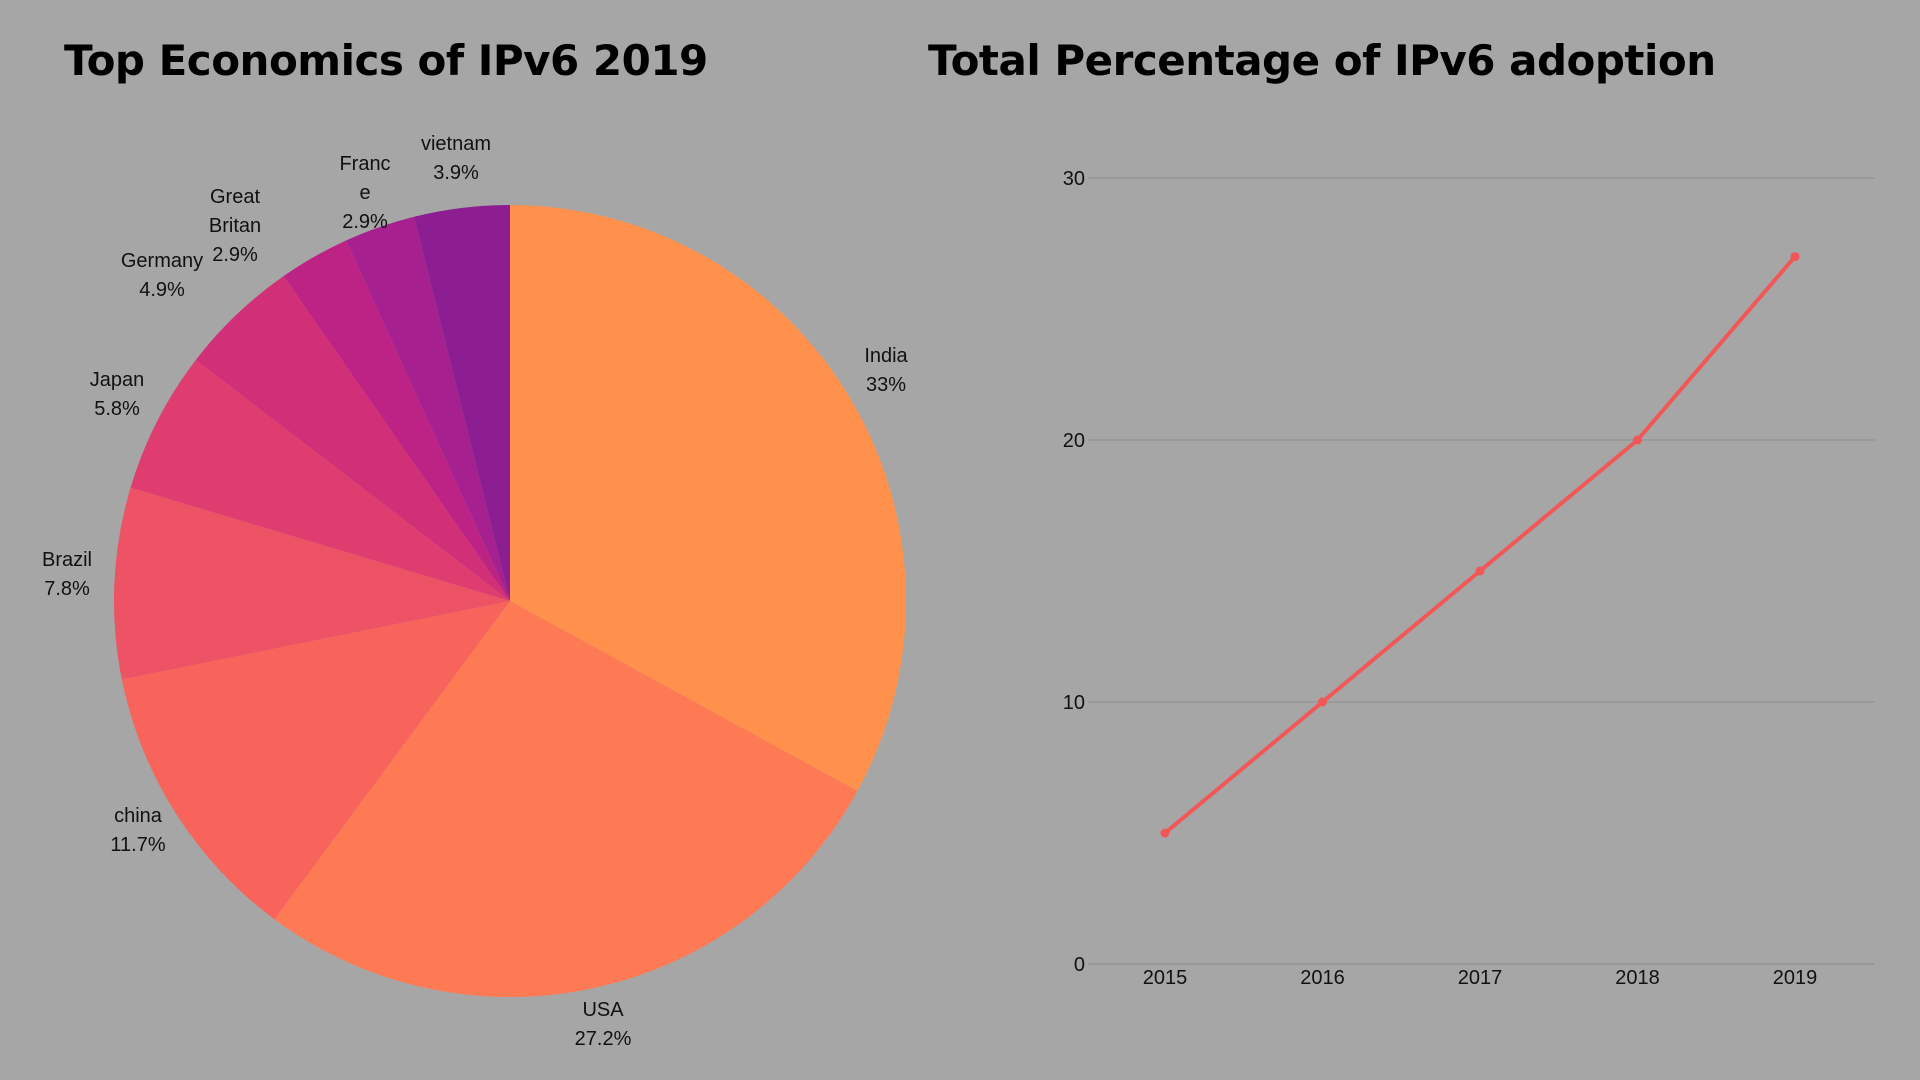  Describe the element at coordinates (137, 830) in the screenshot. I see `pie-label-china: china 11.7%` at that location.